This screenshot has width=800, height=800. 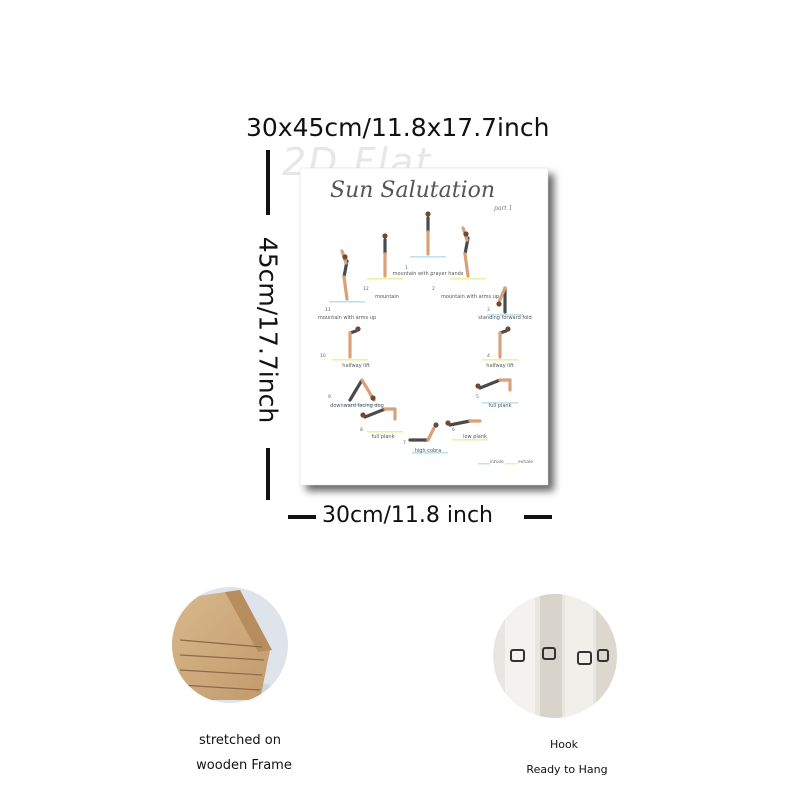 I want to click on hook-photo, so click(x=555, y=656).